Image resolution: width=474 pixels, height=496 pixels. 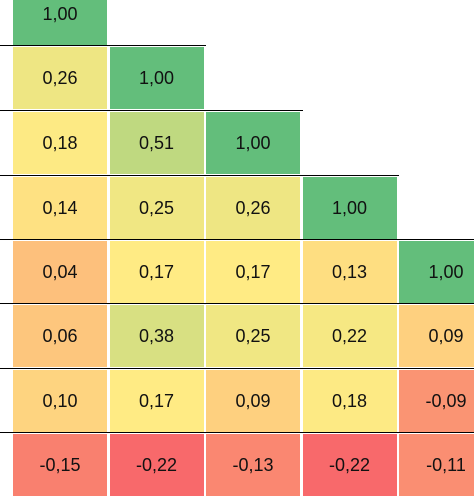 I want to click on heatmap-cell-r4-c1: 0,14, so click(x=60, y=208).